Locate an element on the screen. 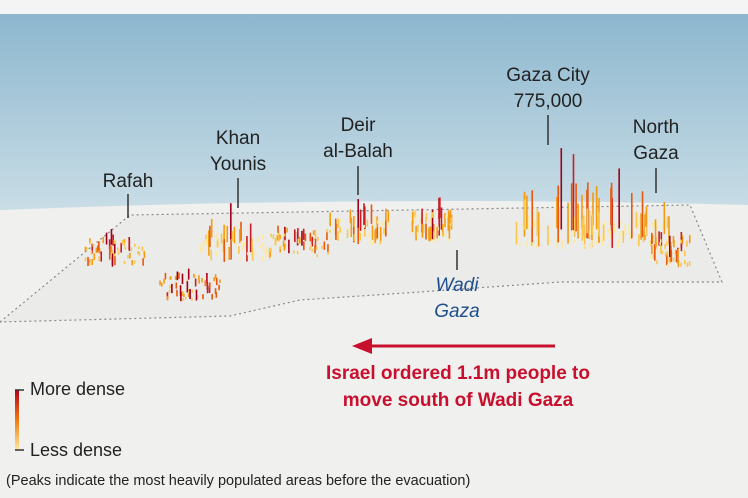 This screenshot has height=498, width=748. annotation: move south of Wadi Gaza is located at coordinates (458, 400).